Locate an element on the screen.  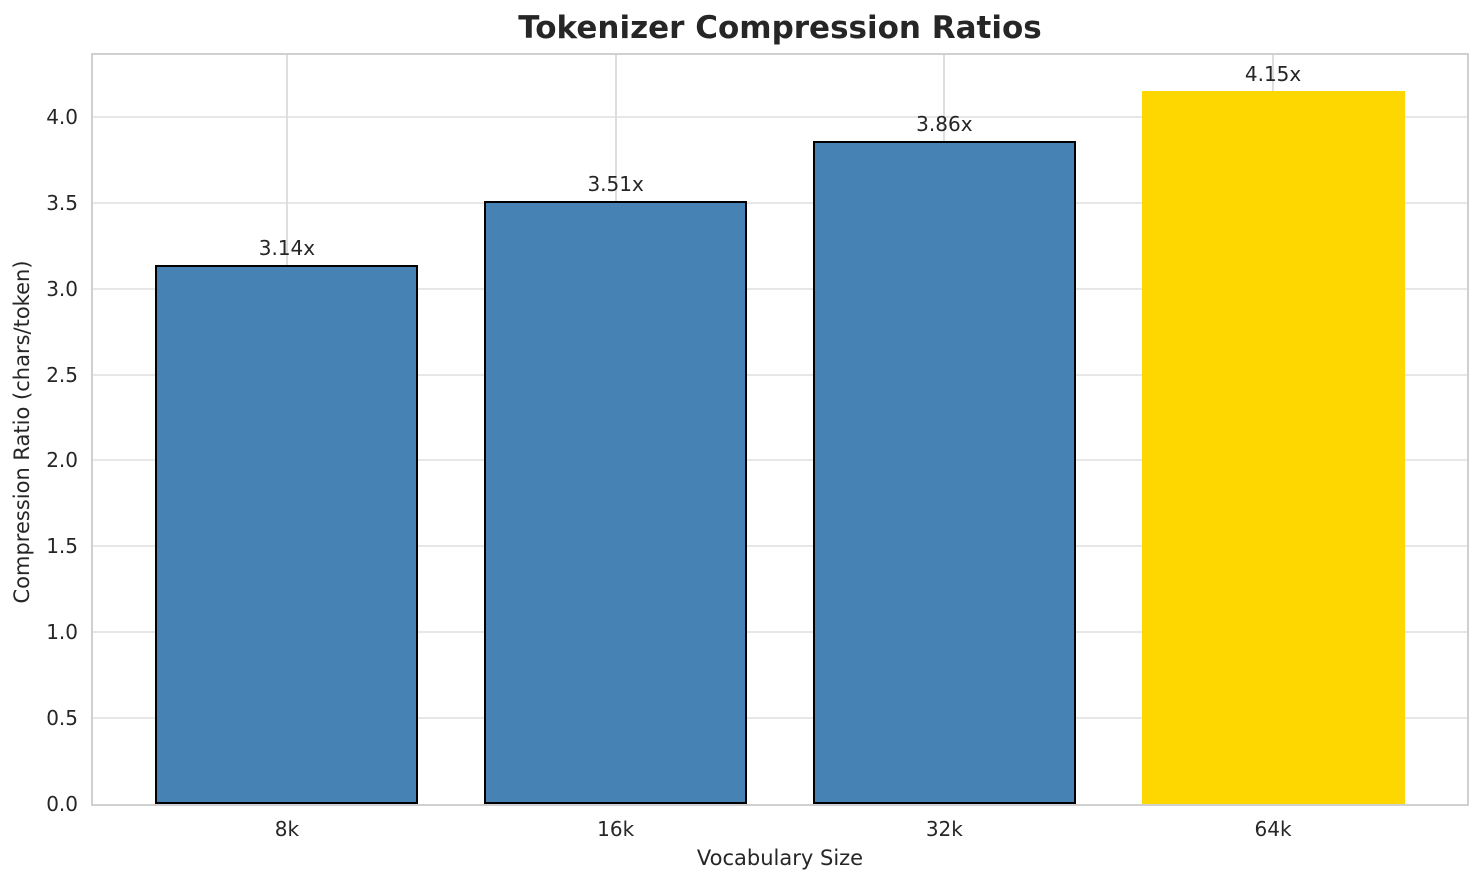
x-tick-label: 64k is located at coordinates (1273, 829).